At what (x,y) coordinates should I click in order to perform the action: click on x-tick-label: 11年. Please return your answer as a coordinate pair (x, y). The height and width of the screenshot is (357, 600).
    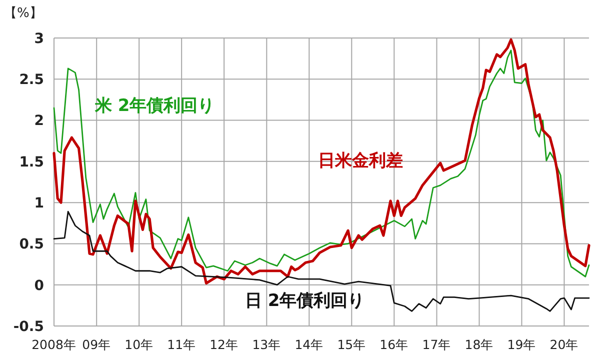
    Looking at the image, I should click on (181, 344).